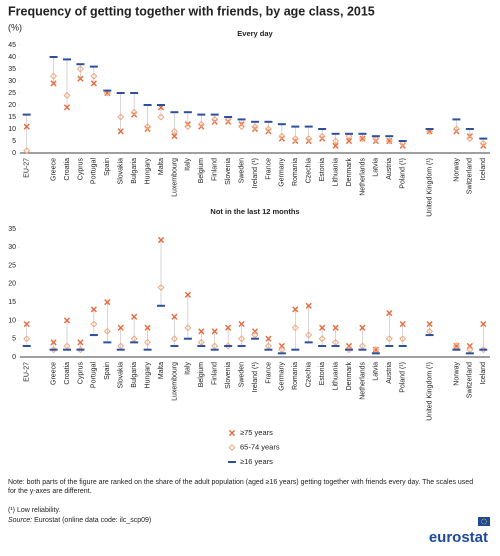 The height and width of the screenshot is (556, 500). Describe the element at coordinates (295, 172) in the screenshot. I see `x-tick-label: Romania` at that location.